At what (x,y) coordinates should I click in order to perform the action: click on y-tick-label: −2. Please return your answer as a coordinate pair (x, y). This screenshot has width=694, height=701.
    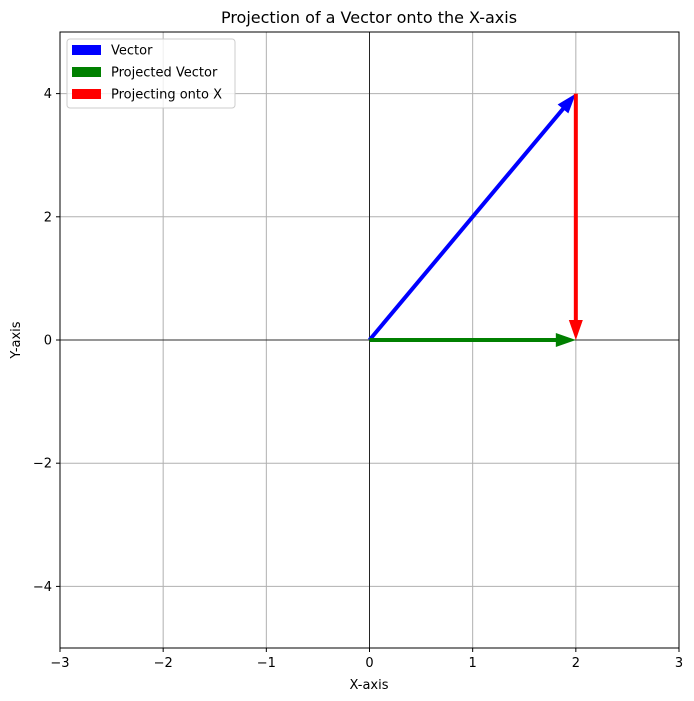
    Looking at the image, I should click on (42, 464).